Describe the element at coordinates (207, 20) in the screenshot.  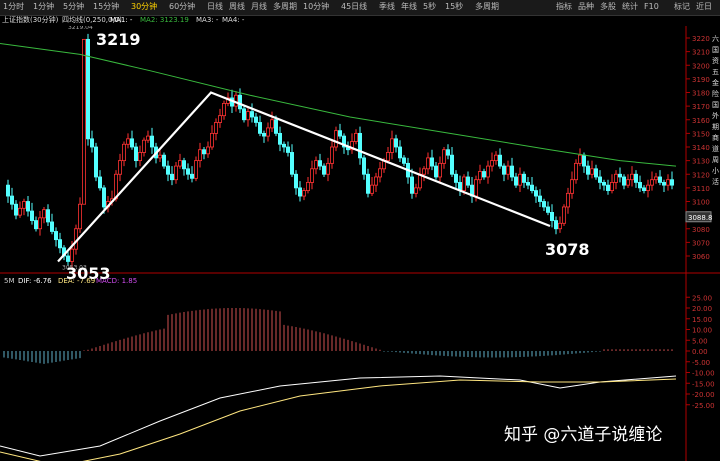
I see `ma3-value: MA3: -` at that location.